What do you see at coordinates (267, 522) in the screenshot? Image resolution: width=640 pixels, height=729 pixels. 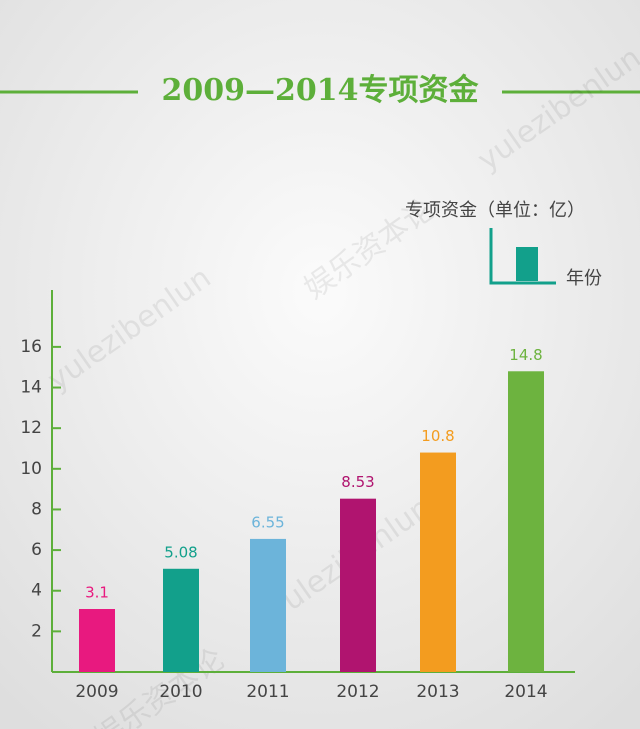 I see `value-label: 6.55` at bounding box center [267, 522].